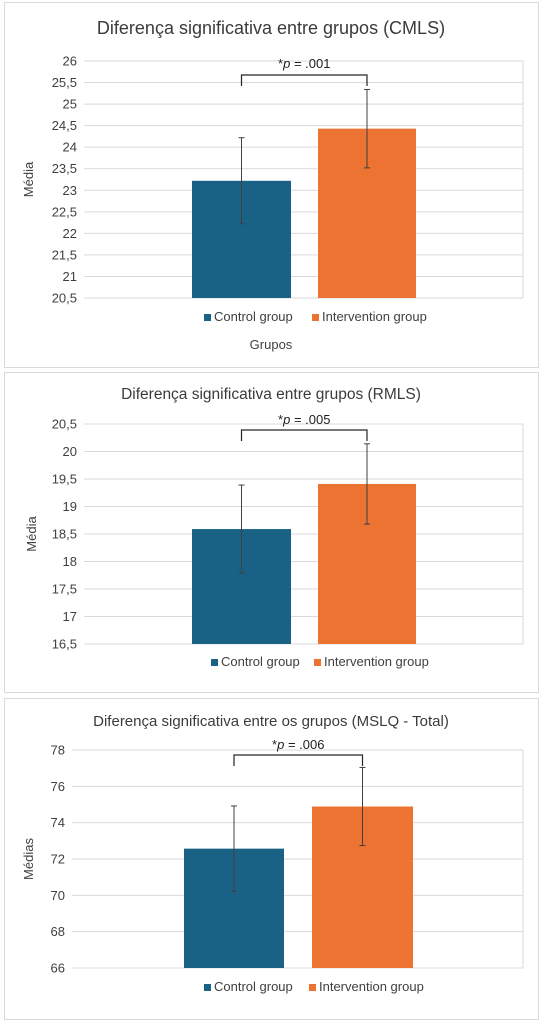  What do you see at coordinates (58, 750) in the screenshot?
I see `y-tick-label: 78` at bounding box center [58, 750].